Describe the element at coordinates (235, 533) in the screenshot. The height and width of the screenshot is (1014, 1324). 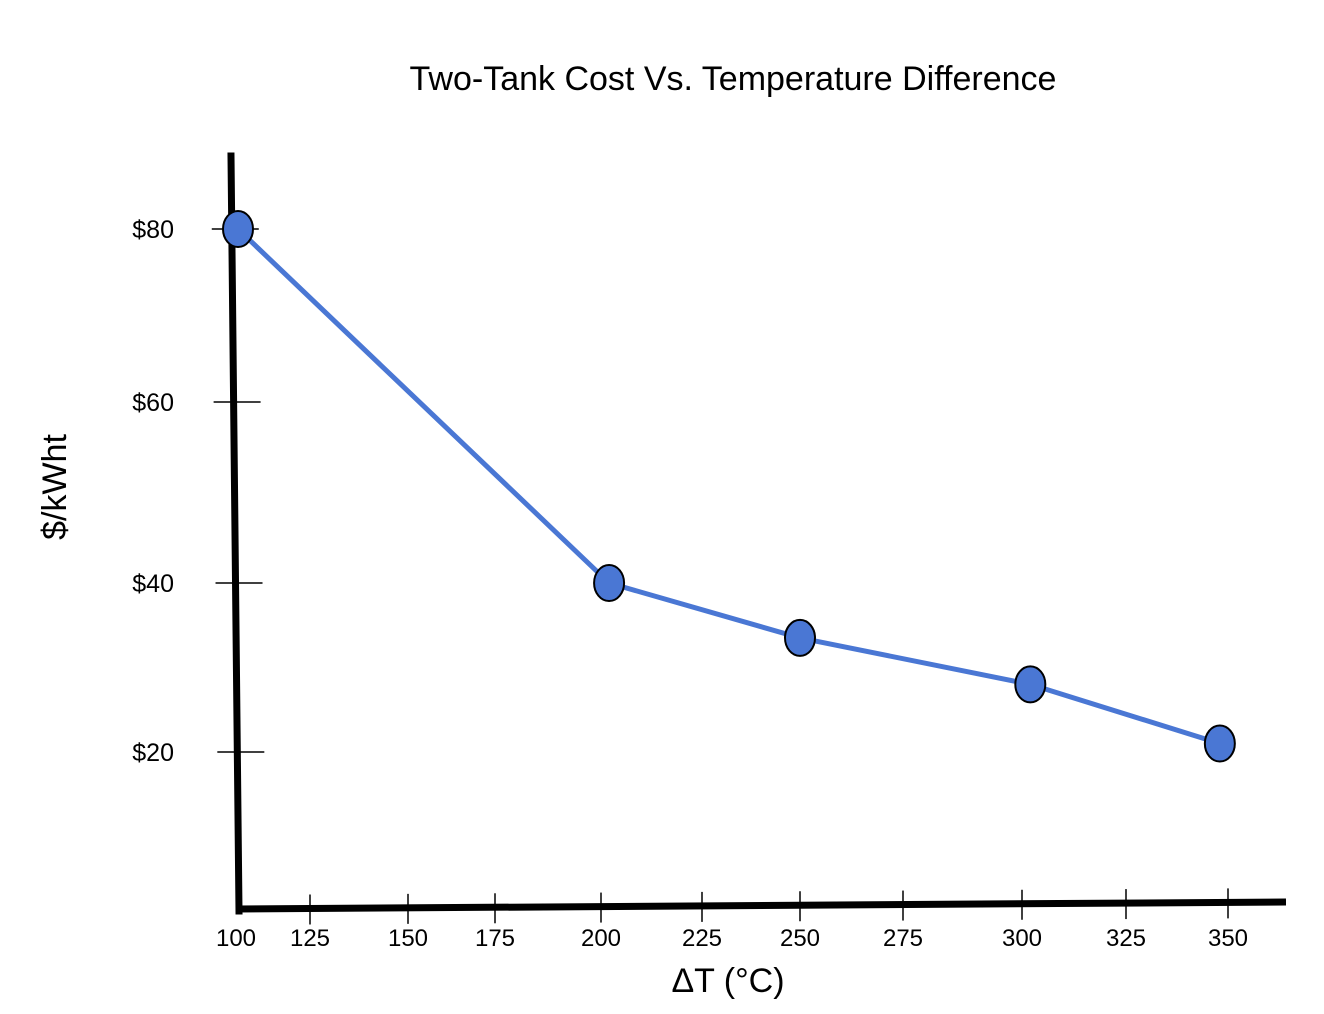
I see `y-axis-line` at that location.